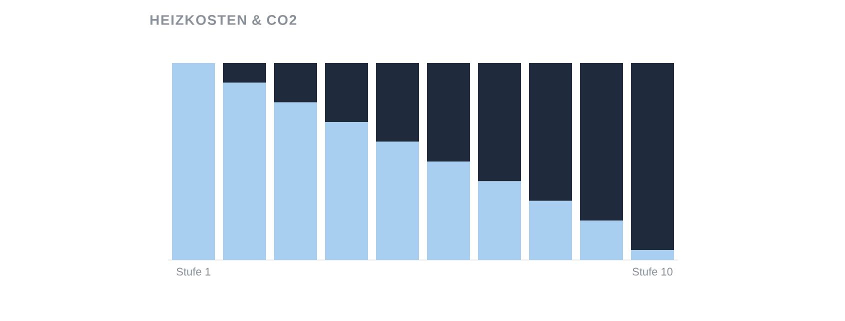 Image resolution: width=845 pixels, height=321 pixels. What do you see at coordinates (652, 272) in the screenshot?
I see `x-tick-label: Stufe 10` at bounding box center [652, 272].